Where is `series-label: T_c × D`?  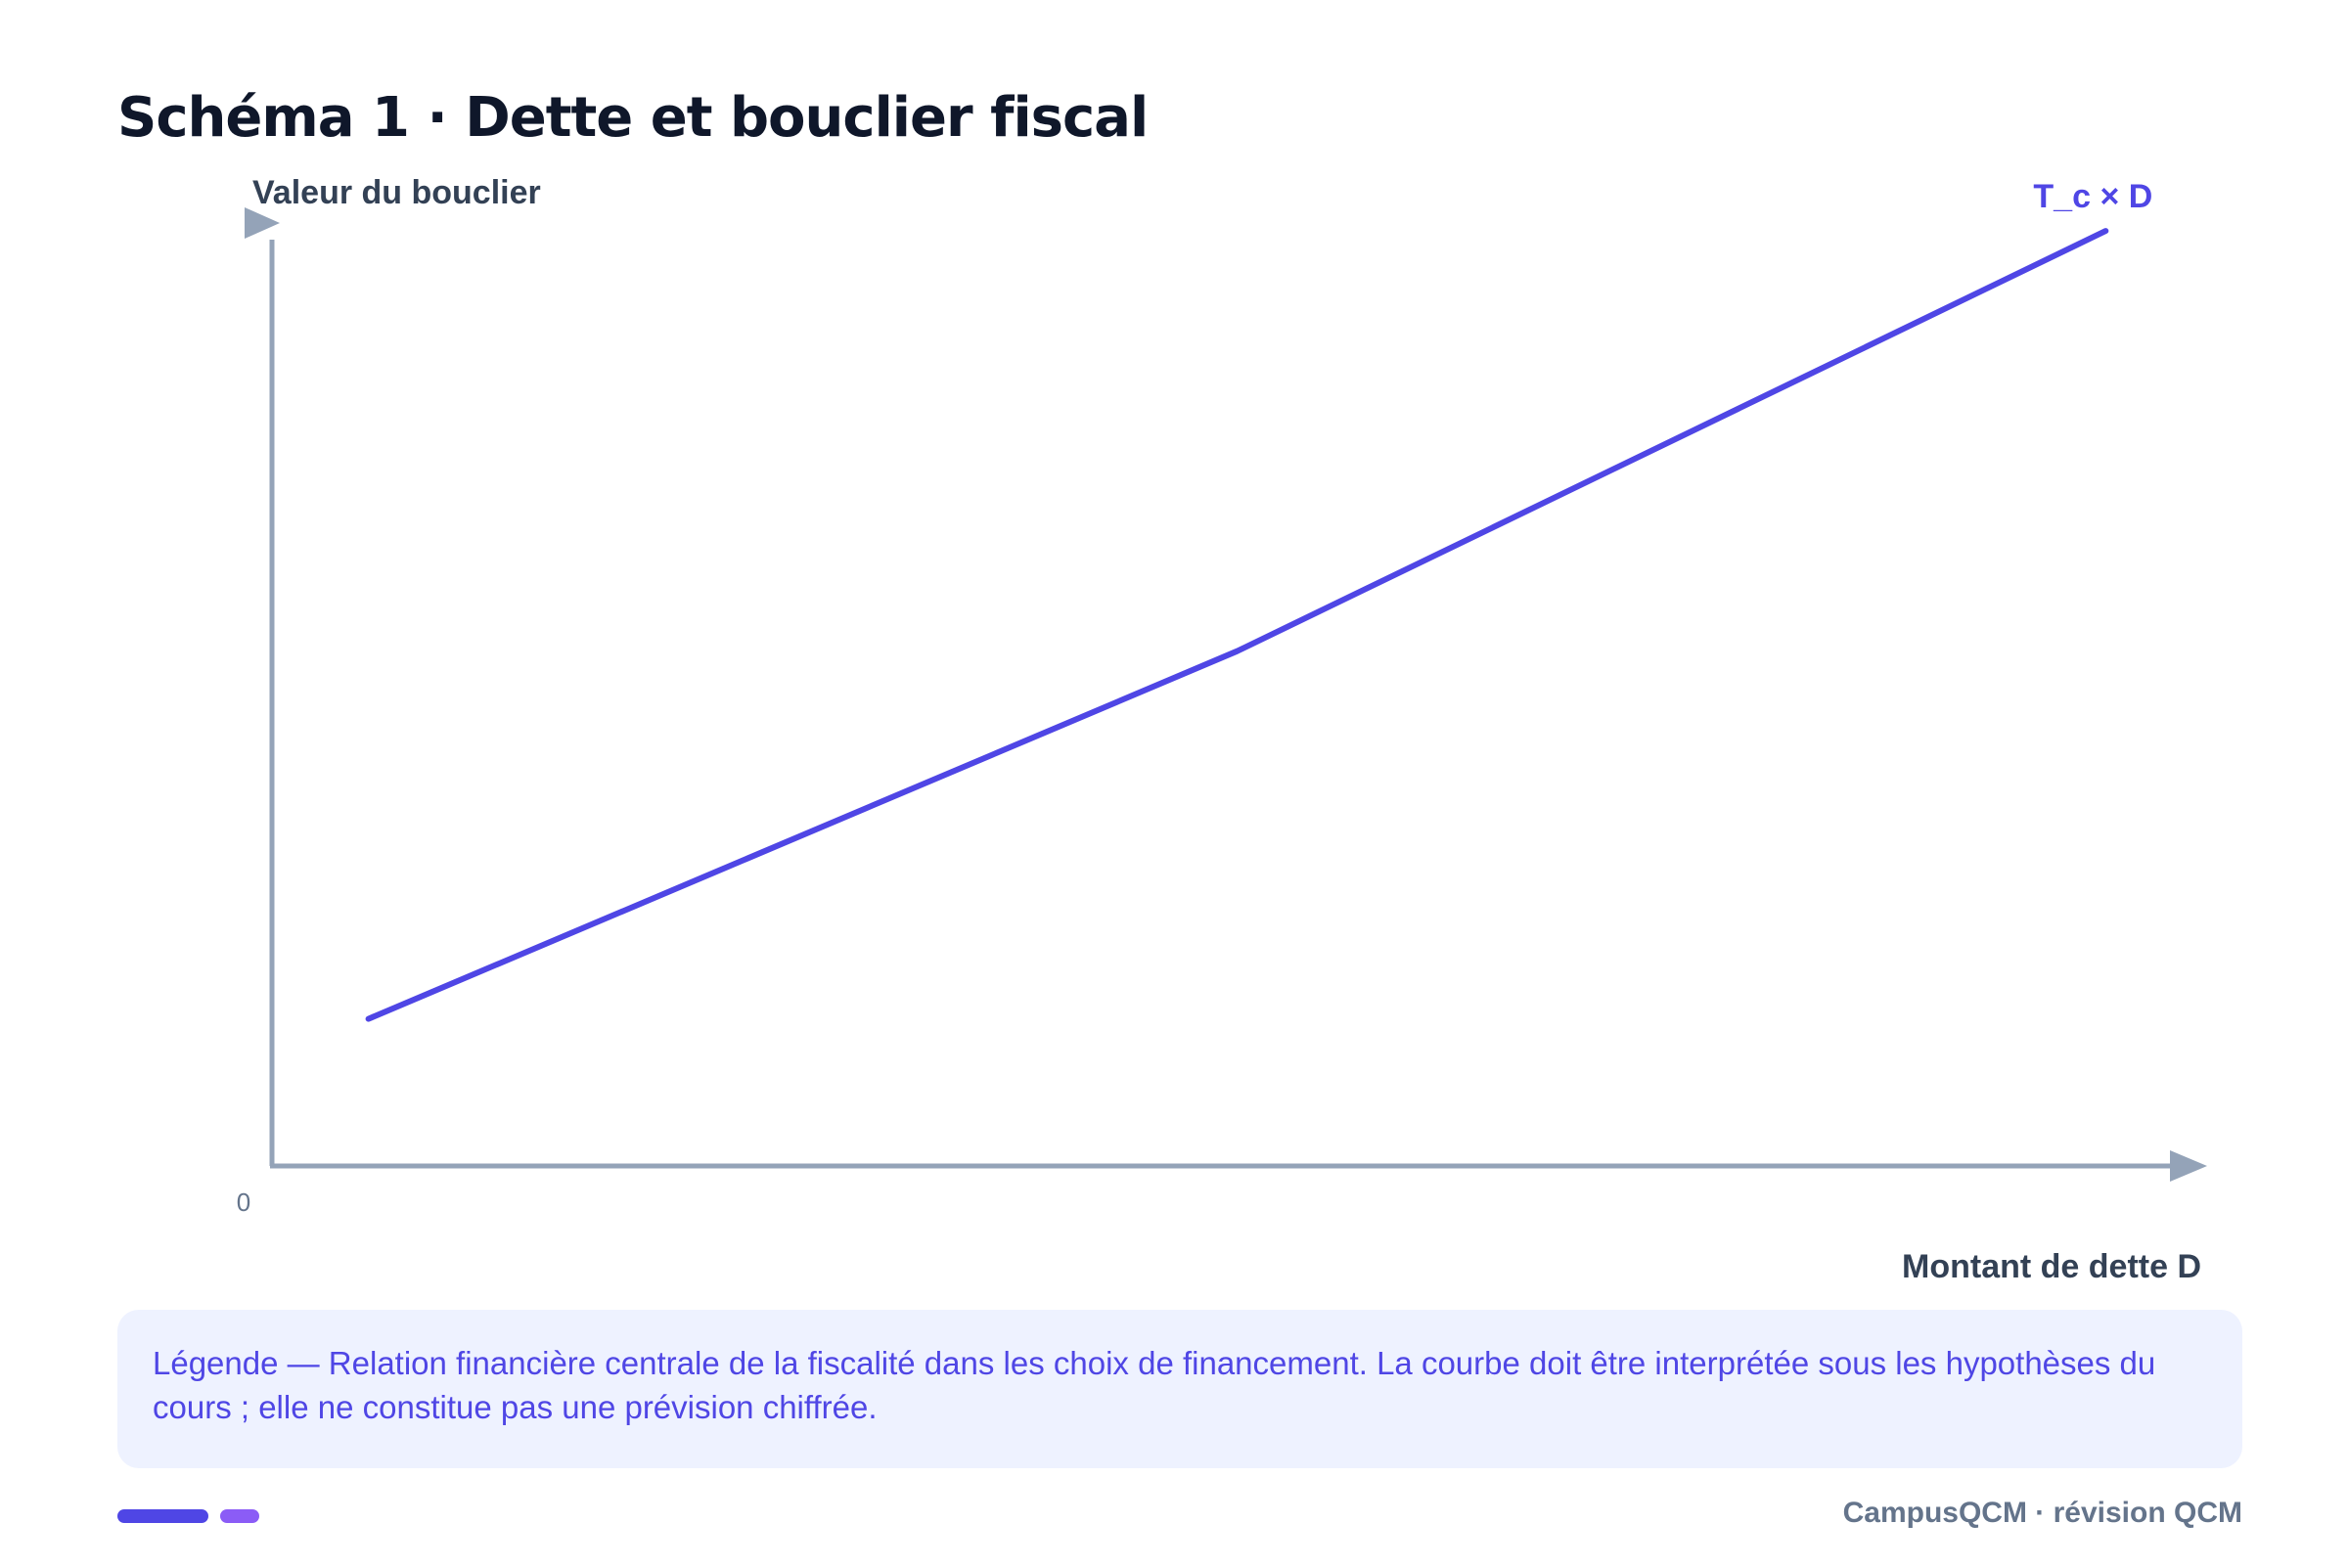
series-label: T_c × D is located at coordinates (2092, 196).